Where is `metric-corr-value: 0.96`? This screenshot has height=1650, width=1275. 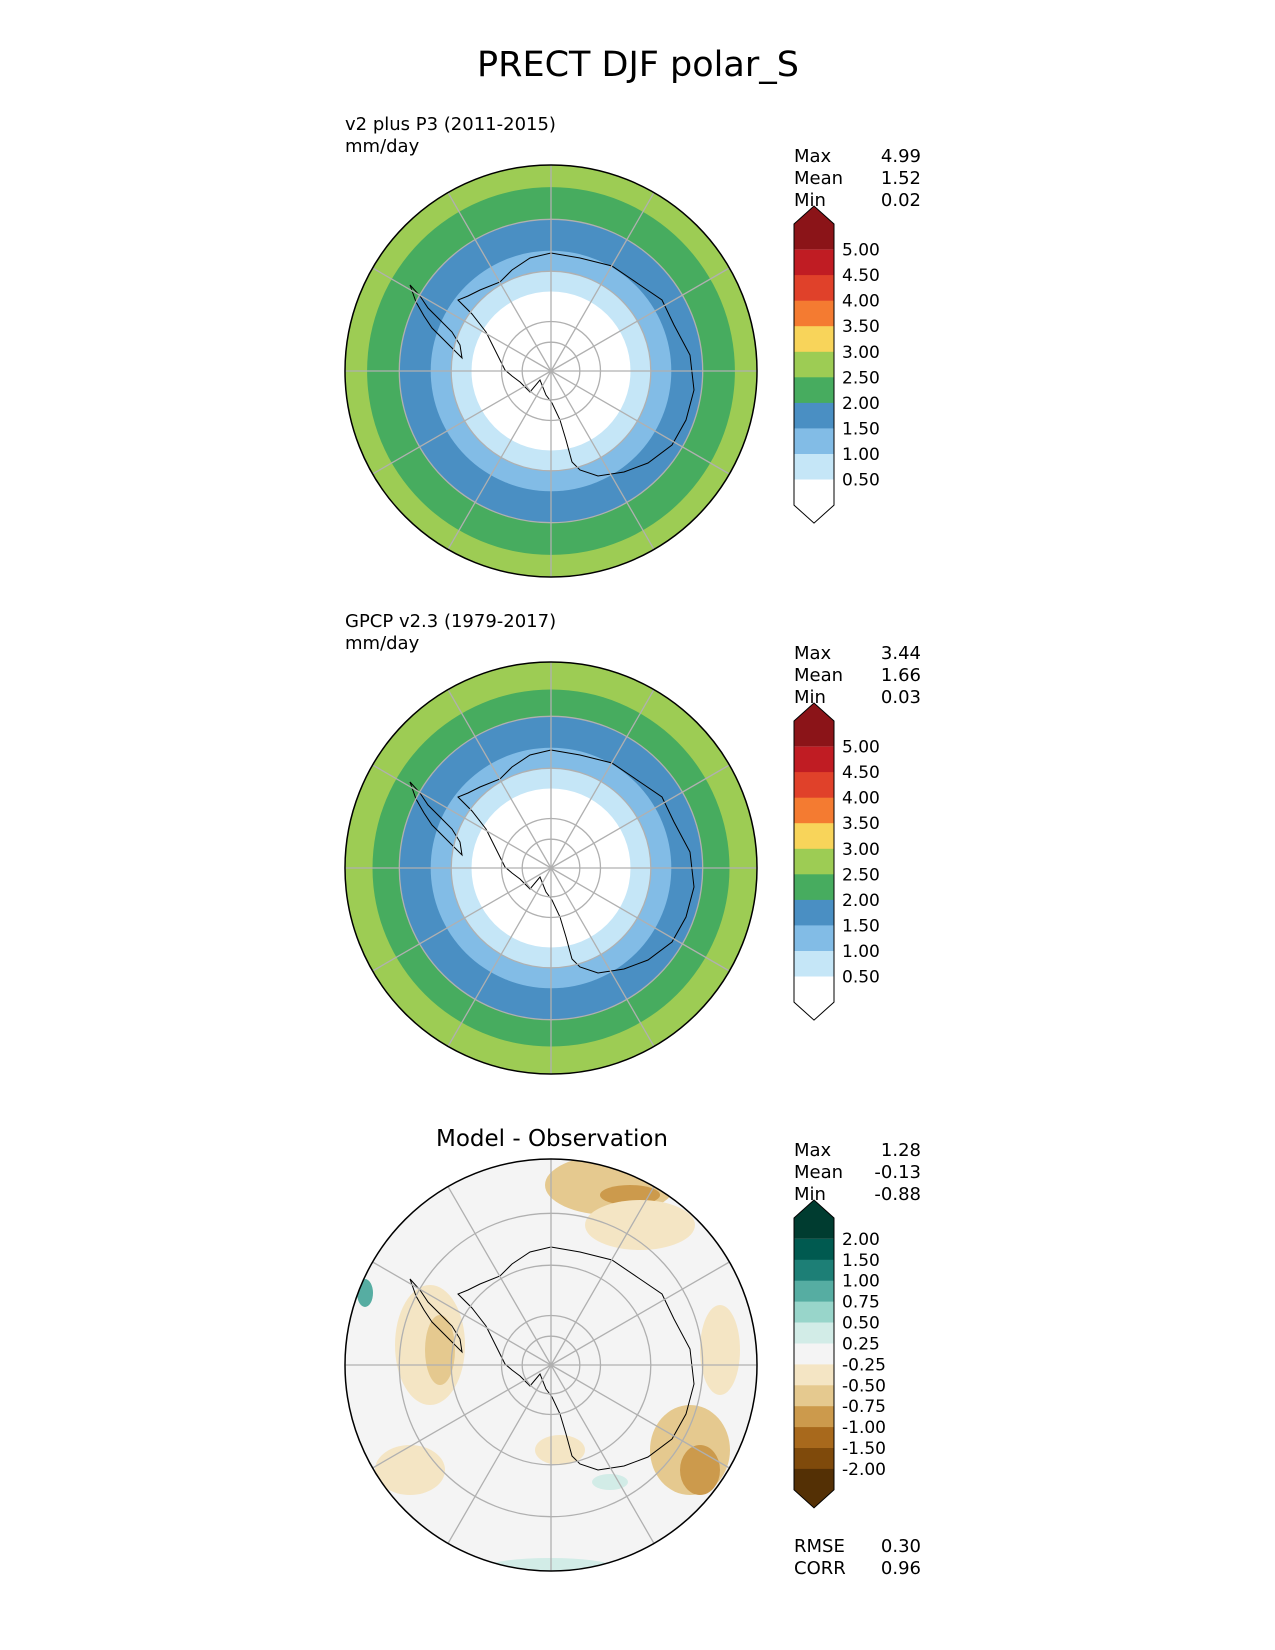
metric-corr-value: 0.96 is located at coordinates (901, 1568).